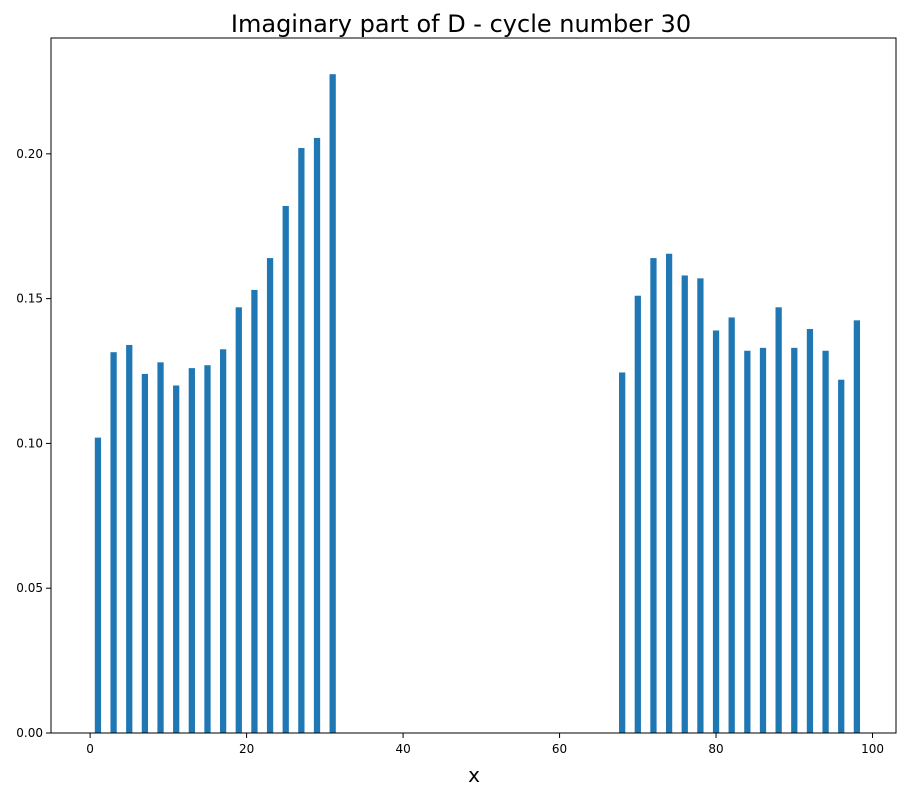 The height and width of the screenshot is (796, 905). What do you see at coordinates (29, 733) in the screenshot?
I see `y-tick-label: 0.00` at bounding box center [29, 733].